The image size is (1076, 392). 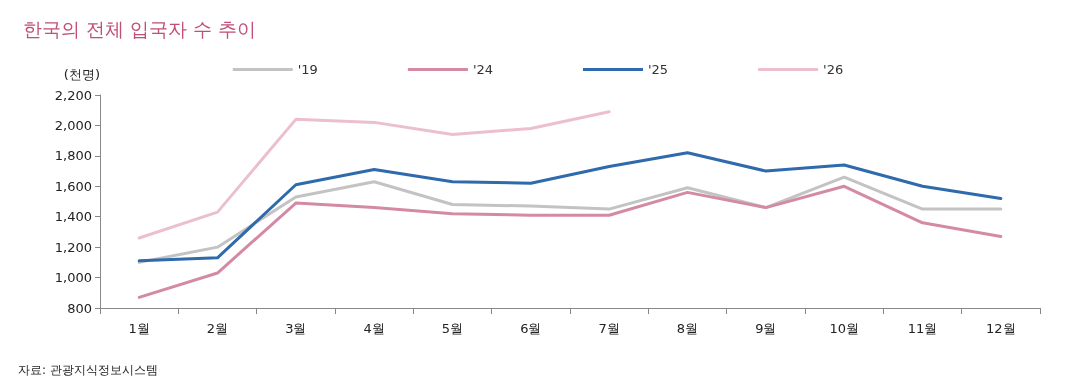 What do you see at coordinates (140, 28) in the screenshot?
I see `chart-title: 한국의 전체 입국자 수 추이` at bounding box center [140, 28].